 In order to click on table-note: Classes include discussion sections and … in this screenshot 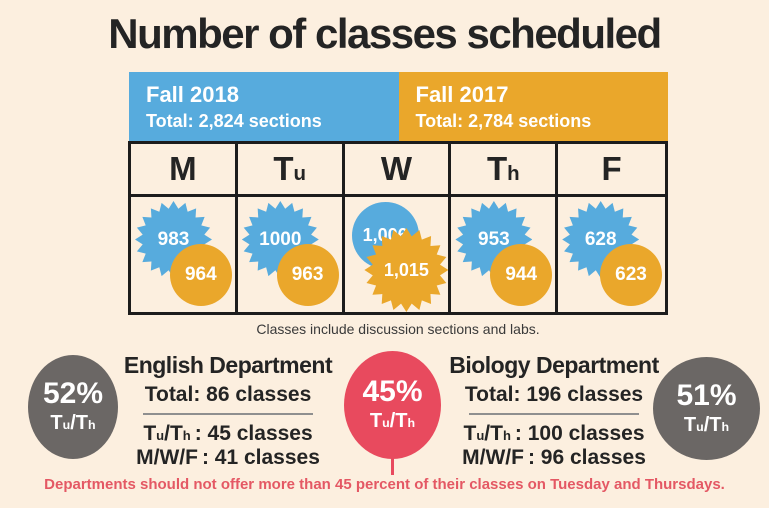, I will do `click(398, 329)`.